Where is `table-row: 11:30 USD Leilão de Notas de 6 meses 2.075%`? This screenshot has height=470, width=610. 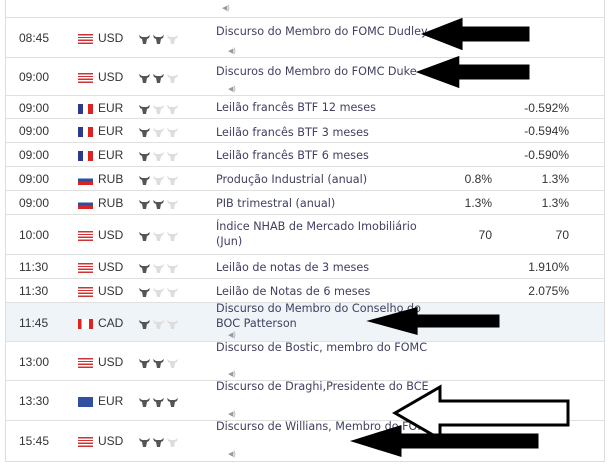
table-row: 11:30 USD Leilão de Notas de 6 meses 2.075% is located at coordinates (305, 290).